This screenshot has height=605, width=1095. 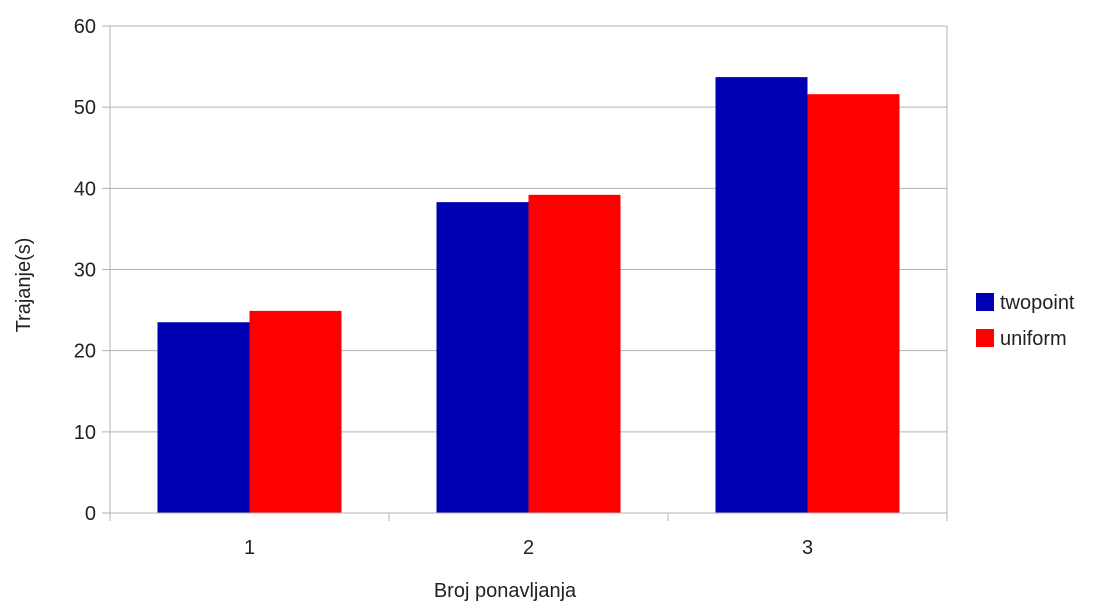 What do you see at coordinates (807, 548) in the screenshot?
I see `x-tick-label-3: 3` at bounding box center [807, 548].